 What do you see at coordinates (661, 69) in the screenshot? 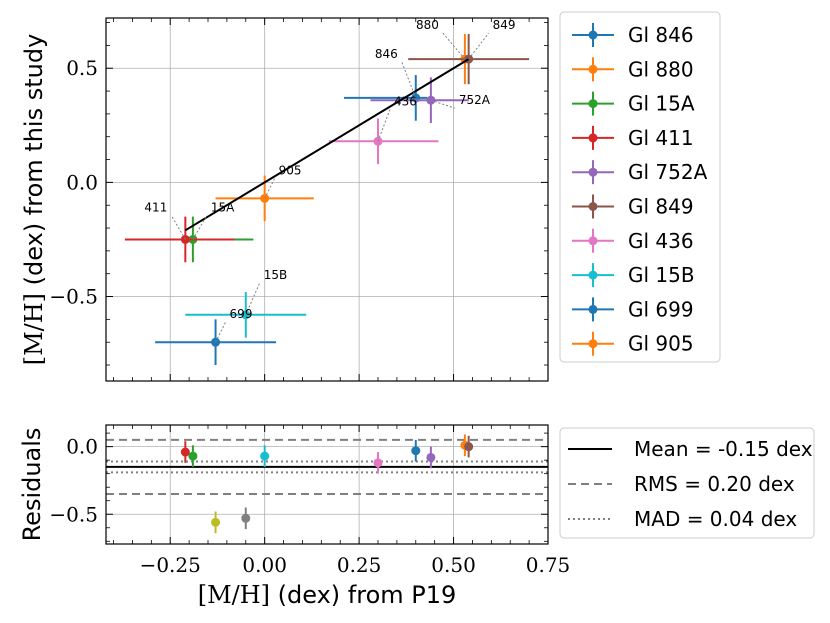
I see `legend-label: Gl 880` at bounding box center [661, 69].